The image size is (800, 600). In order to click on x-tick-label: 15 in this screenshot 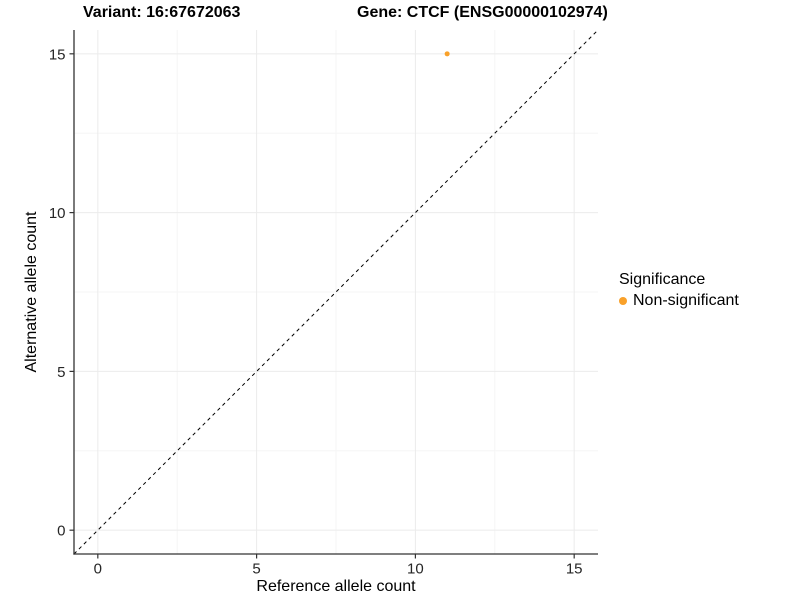, I will do `click(574, 569)`.